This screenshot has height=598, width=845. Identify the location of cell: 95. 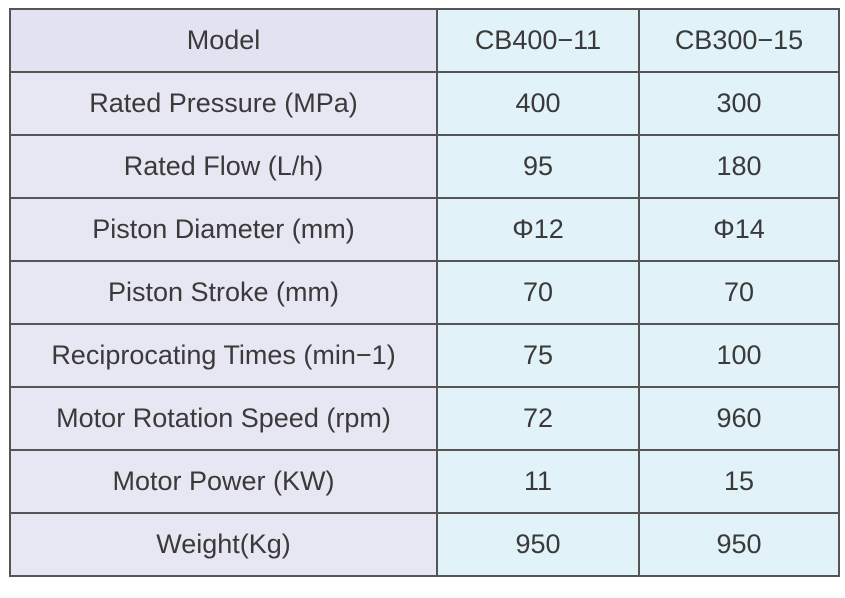
(538, 166).